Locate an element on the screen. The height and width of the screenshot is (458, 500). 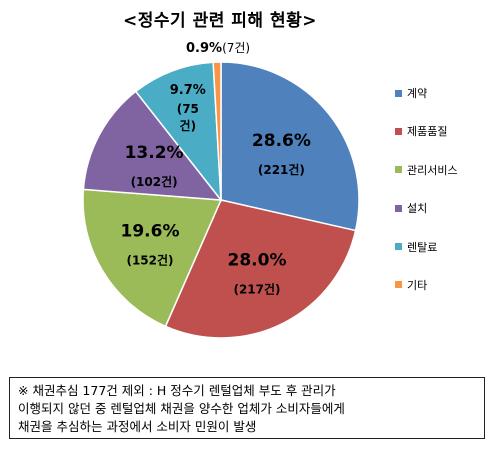
pie-slice-management-service is located at coordinates (152, 258).